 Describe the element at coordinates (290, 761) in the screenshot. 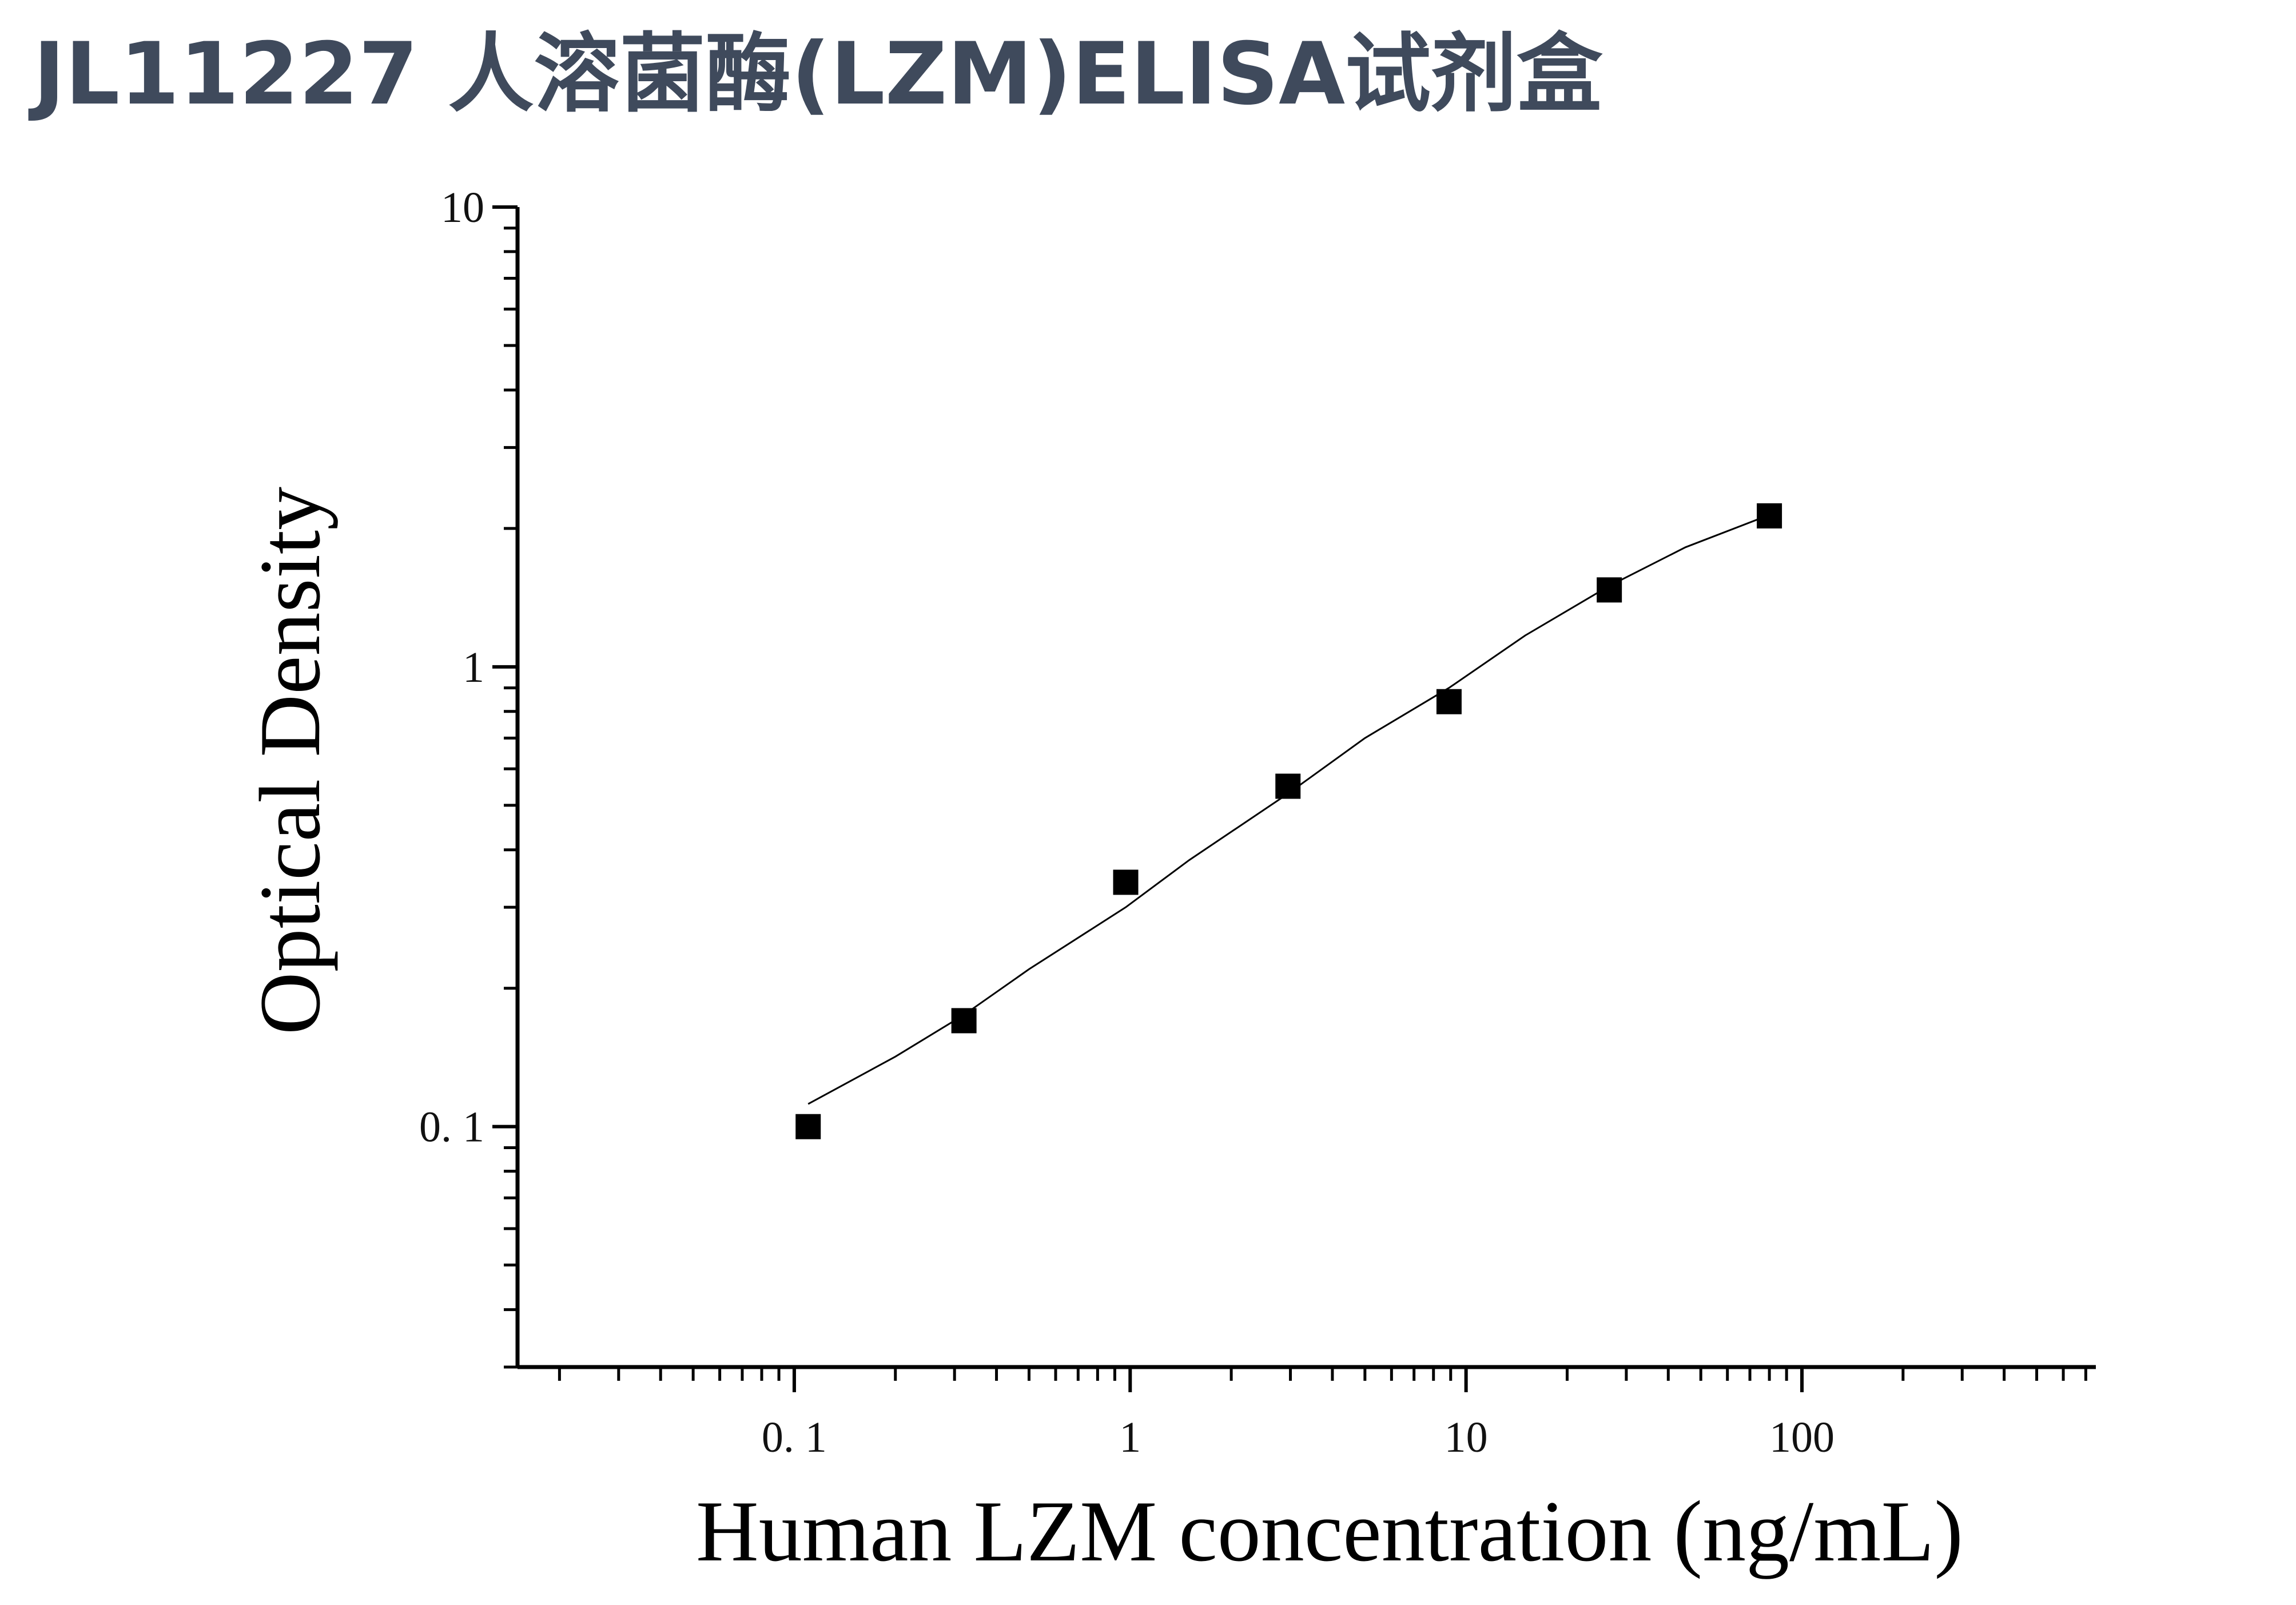

I see `y-axis-title: Optical Density` at that location.